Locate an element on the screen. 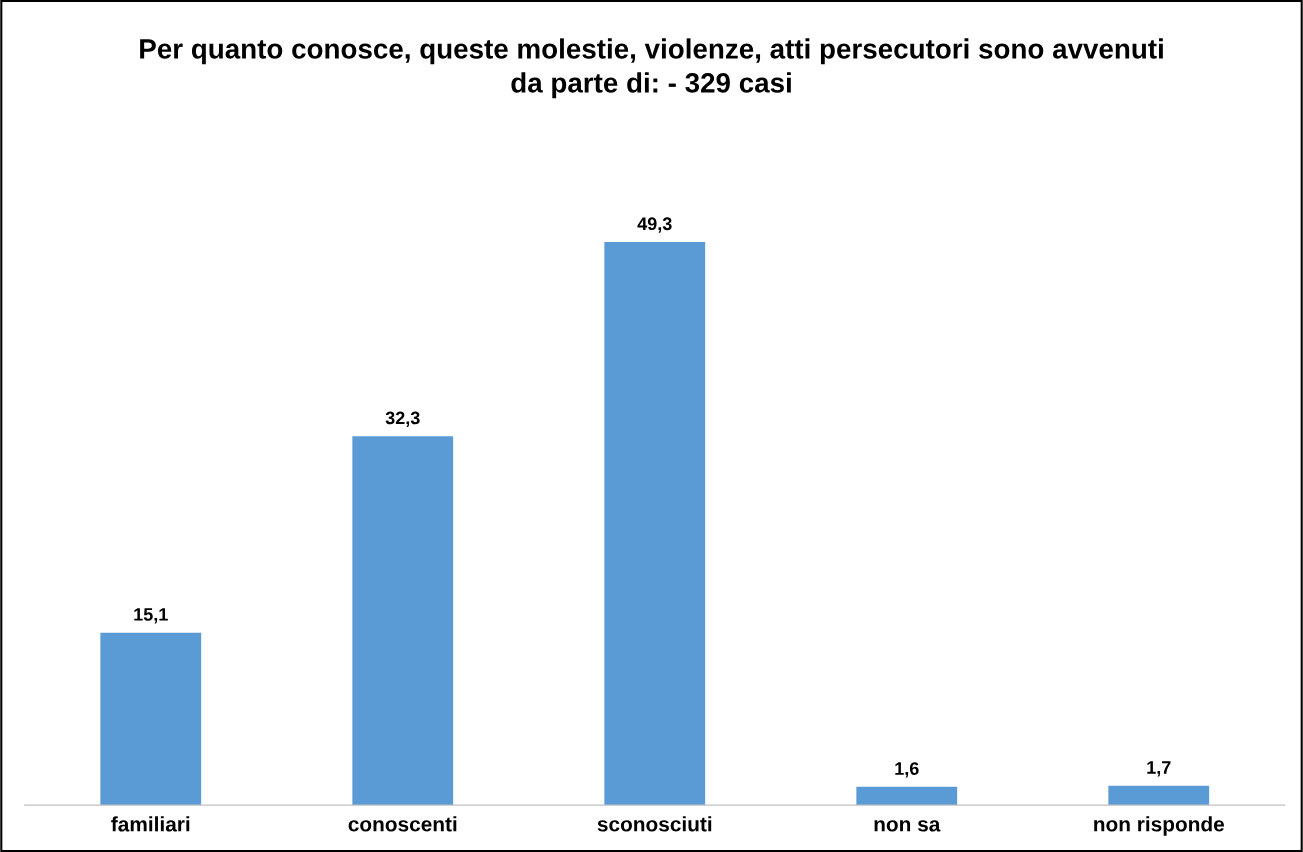  x-tick-label: non risponde is located at coordinates (1159, 826).